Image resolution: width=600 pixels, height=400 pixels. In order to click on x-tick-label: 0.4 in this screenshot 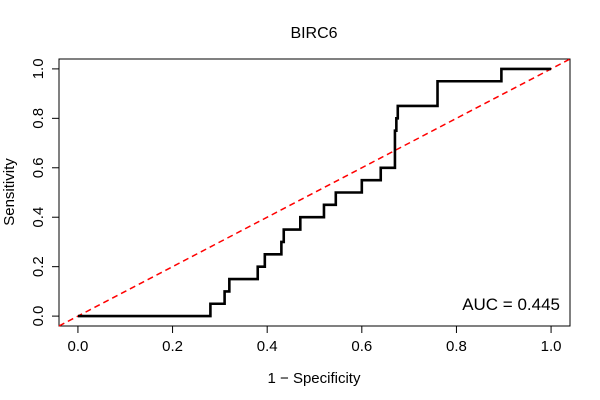, I will do `click(267, 346)`.